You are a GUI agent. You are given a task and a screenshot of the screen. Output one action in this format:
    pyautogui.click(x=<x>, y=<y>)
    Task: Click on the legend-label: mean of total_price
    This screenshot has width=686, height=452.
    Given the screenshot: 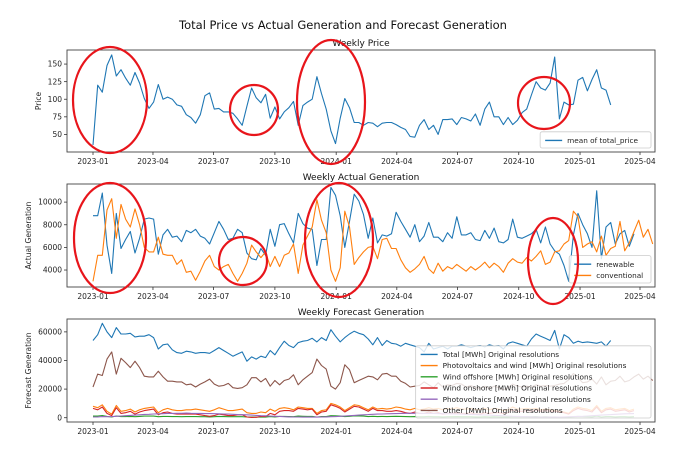 What is the action you would take?
    pyautogui.click(x=602, y=140)
    